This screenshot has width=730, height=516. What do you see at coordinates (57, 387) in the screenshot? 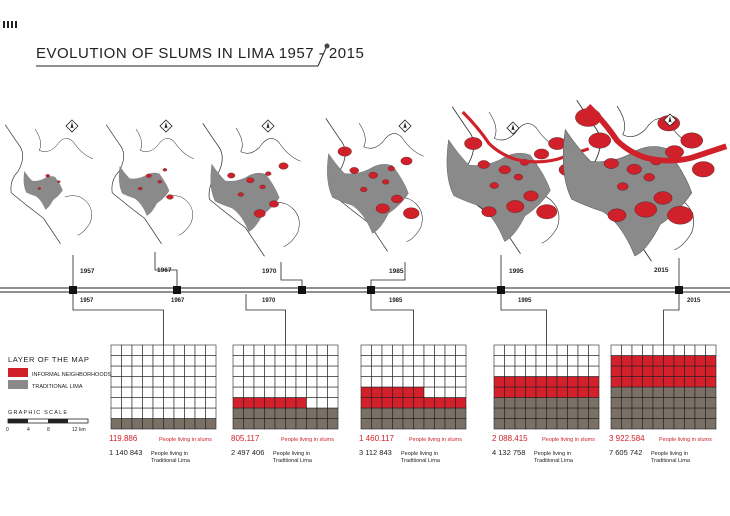
I see `legend-label-traditional: TRADITIONAL LIMA` at bounding box center [57, 387].